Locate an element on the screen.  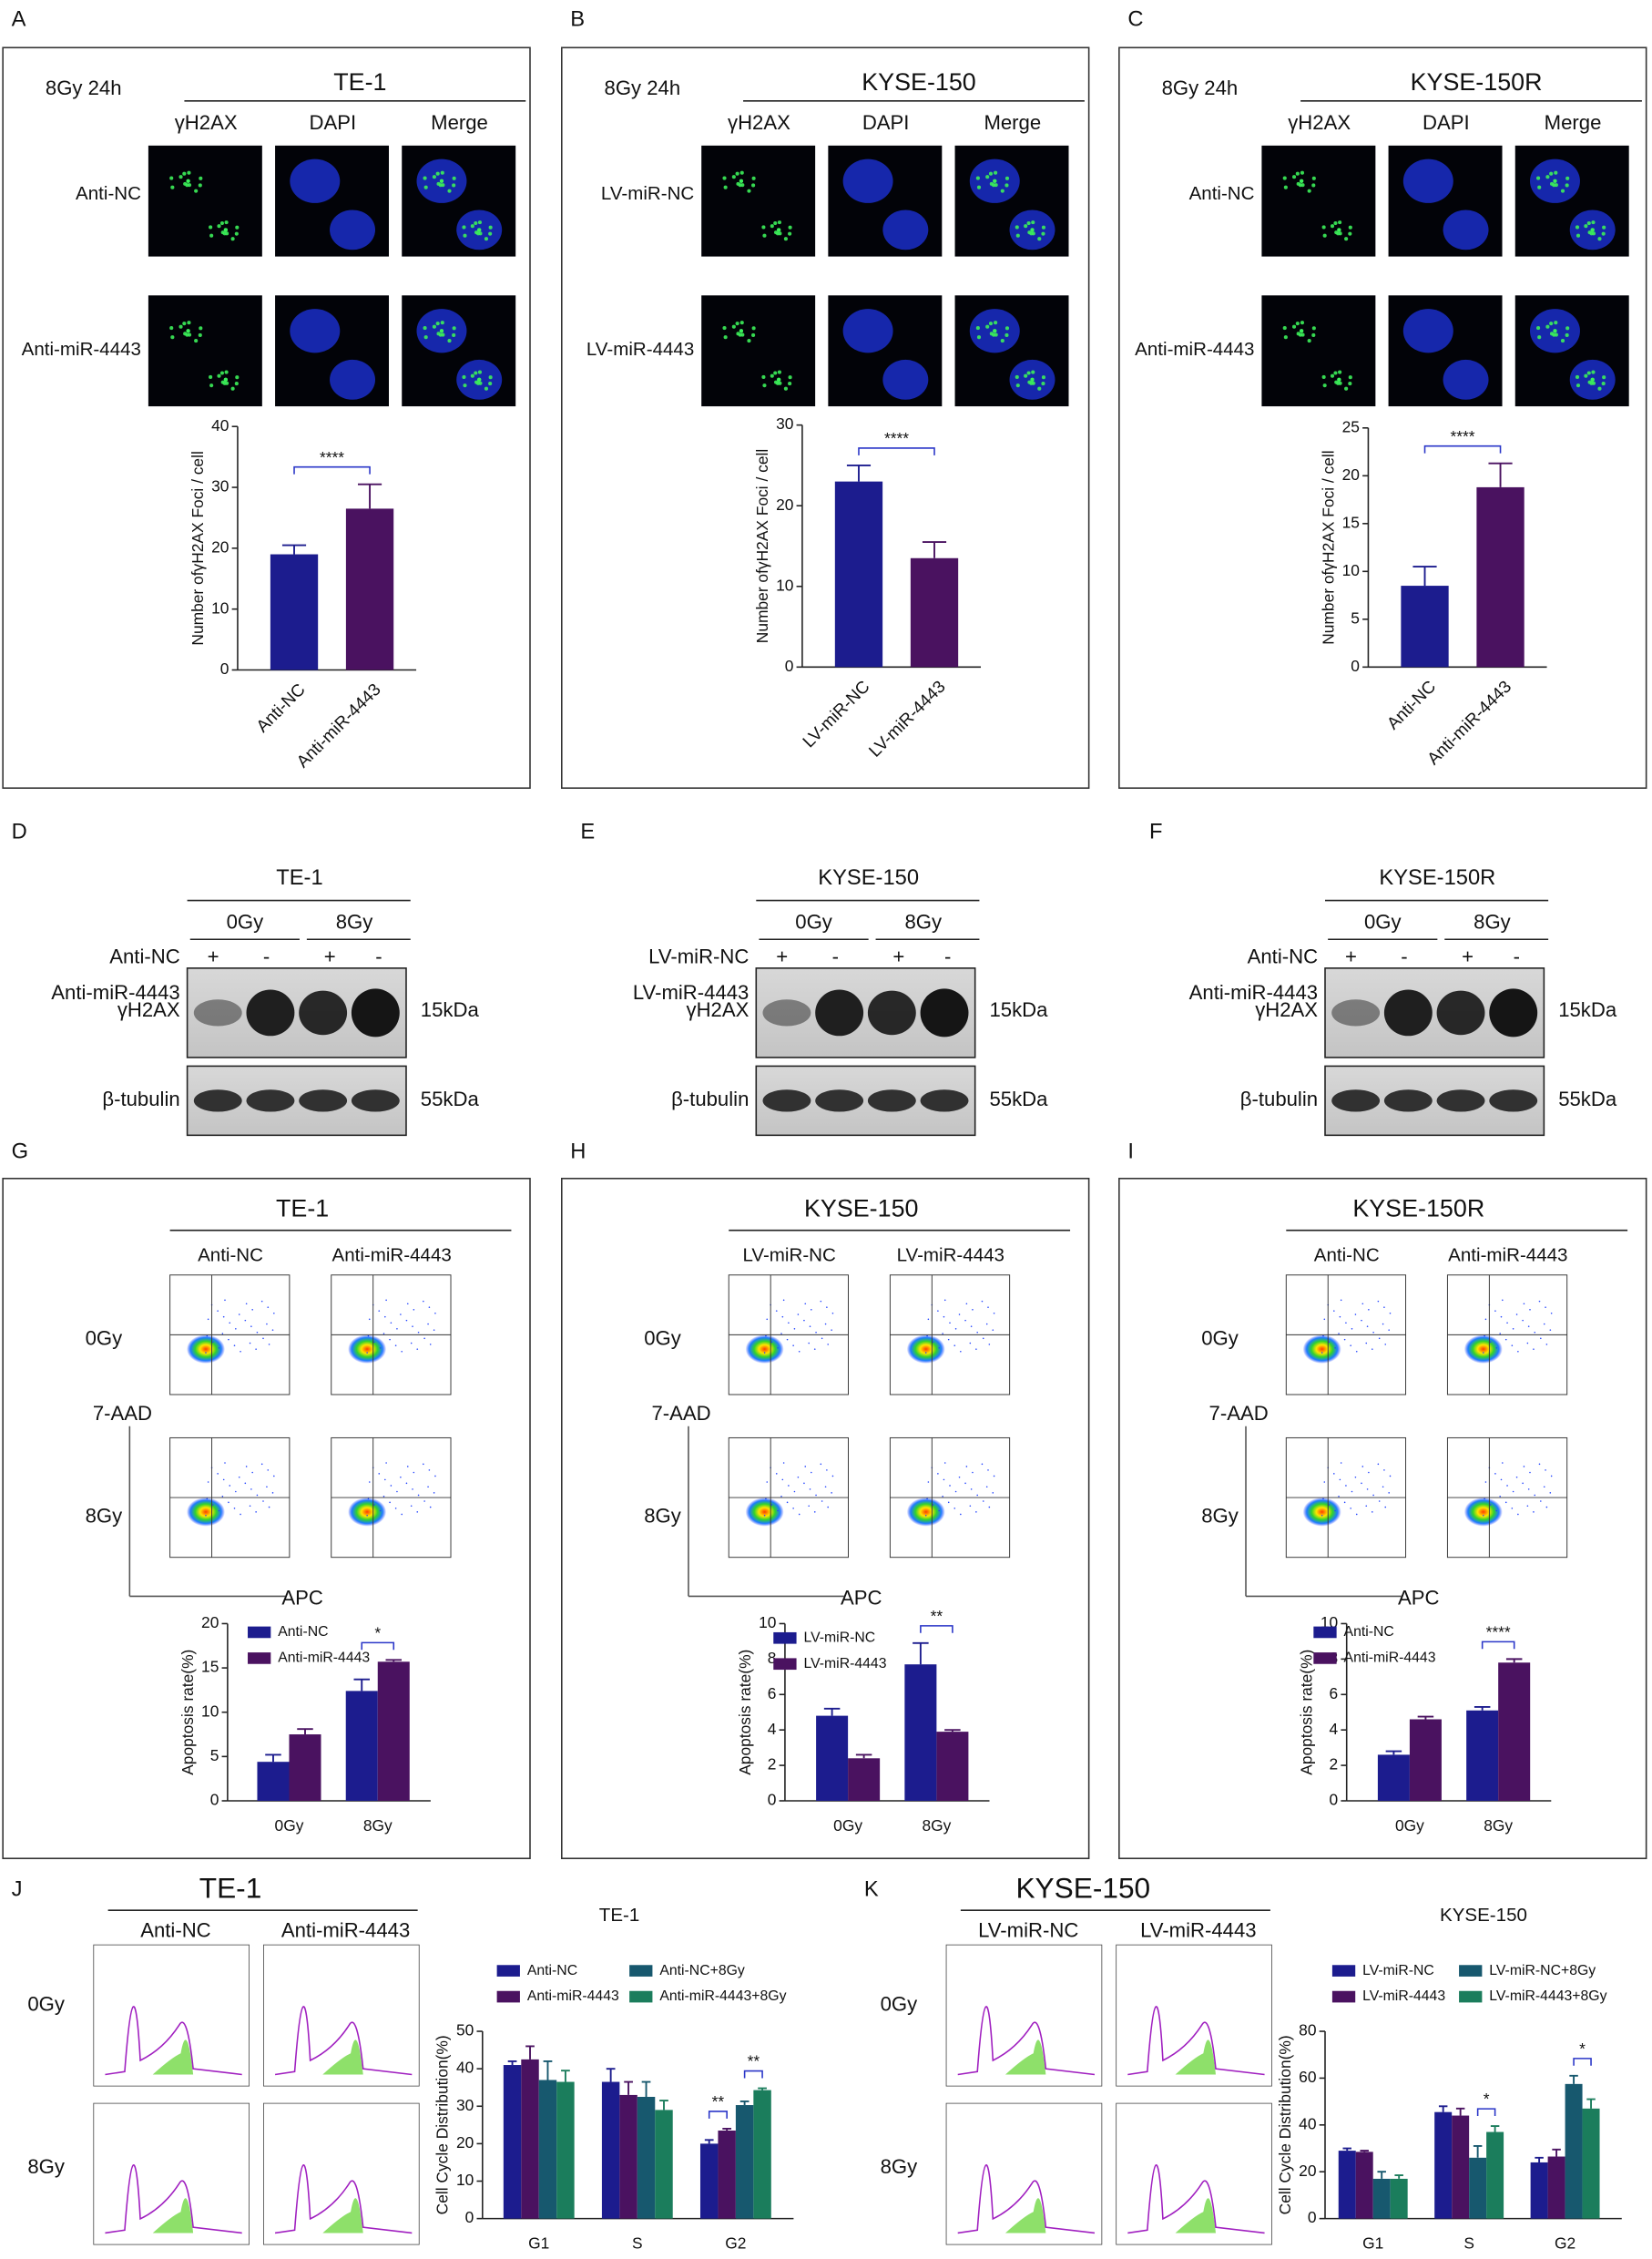
label: 8Gy 24h is located at coordinates (643, 88).